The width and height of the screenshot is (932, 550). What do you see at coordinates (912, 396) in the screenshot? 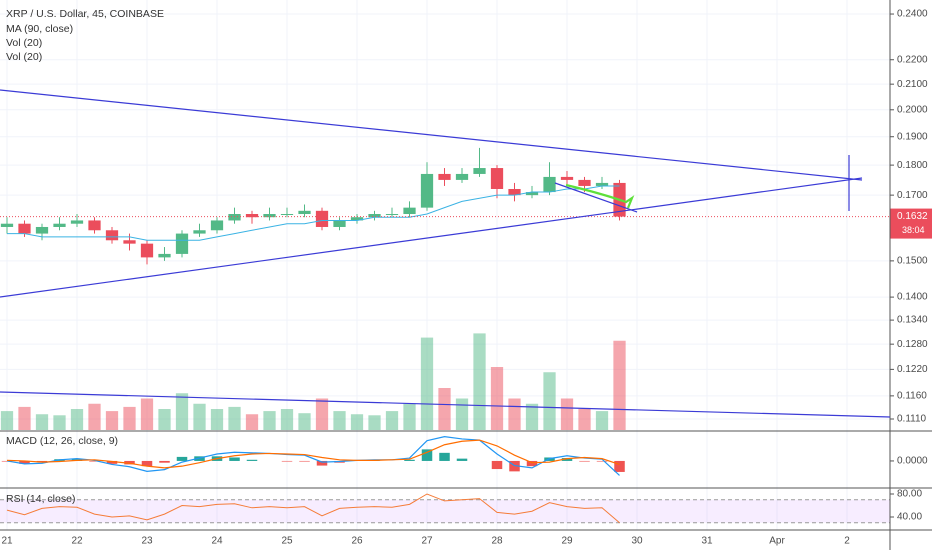
I see `y-tick-label: 0.1160` at bounding box center [912, 396].